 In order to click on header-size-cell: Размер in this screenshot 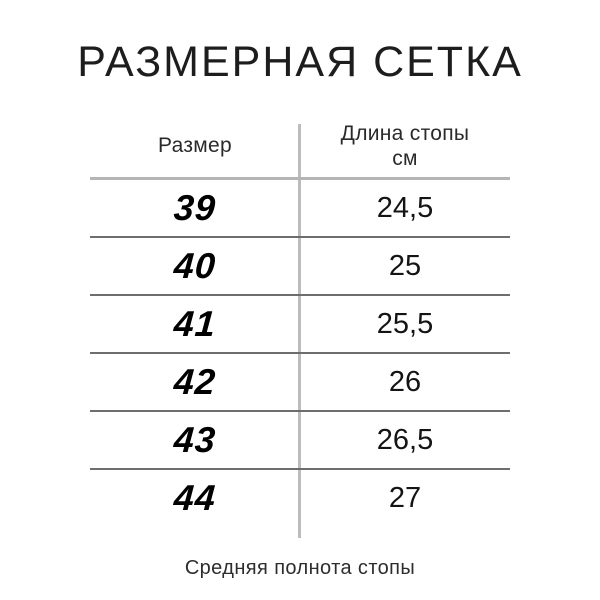, I will do `click(195, 146)`.